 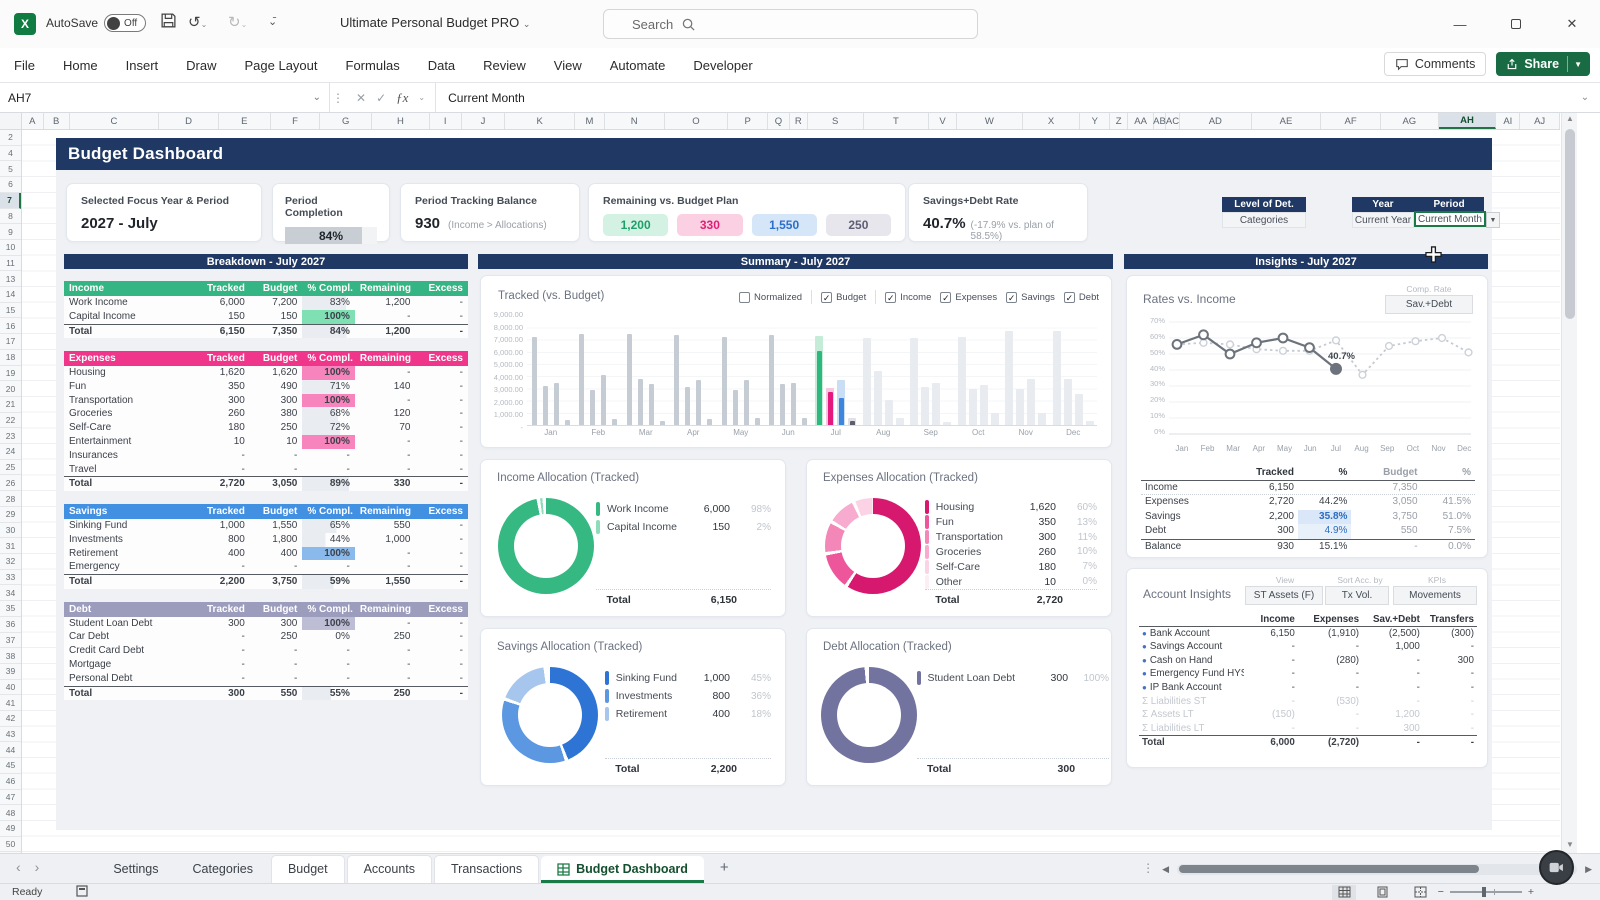 What do you see at coordinates (1357, 595) in the screenshot?
I see `sort-button: Tx Vol.` at bounding box center [1357, 595].